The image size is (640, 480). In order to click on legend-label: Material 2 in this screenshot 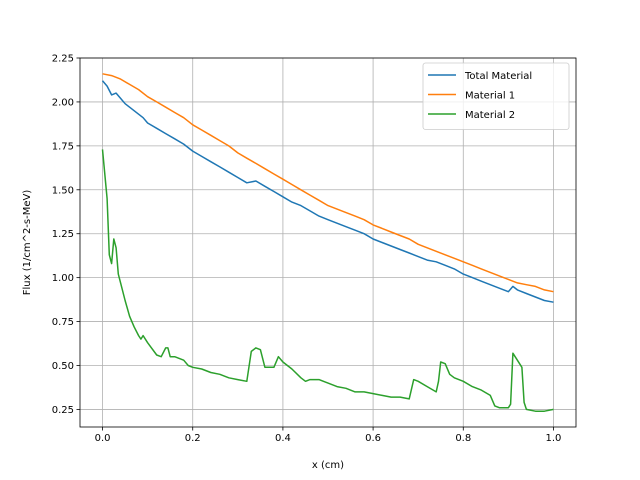, I will do `click(490, 115)`.